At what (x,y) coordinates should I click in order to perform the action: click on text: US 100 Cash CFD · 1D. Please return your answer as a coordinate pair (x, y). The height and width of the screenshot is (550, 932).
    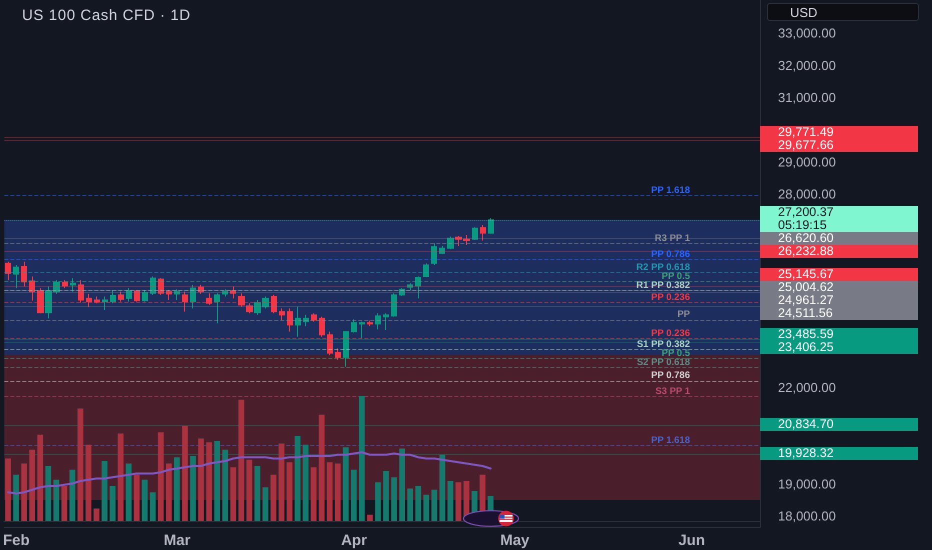
    Looking at the image, I should click on (106, 15).